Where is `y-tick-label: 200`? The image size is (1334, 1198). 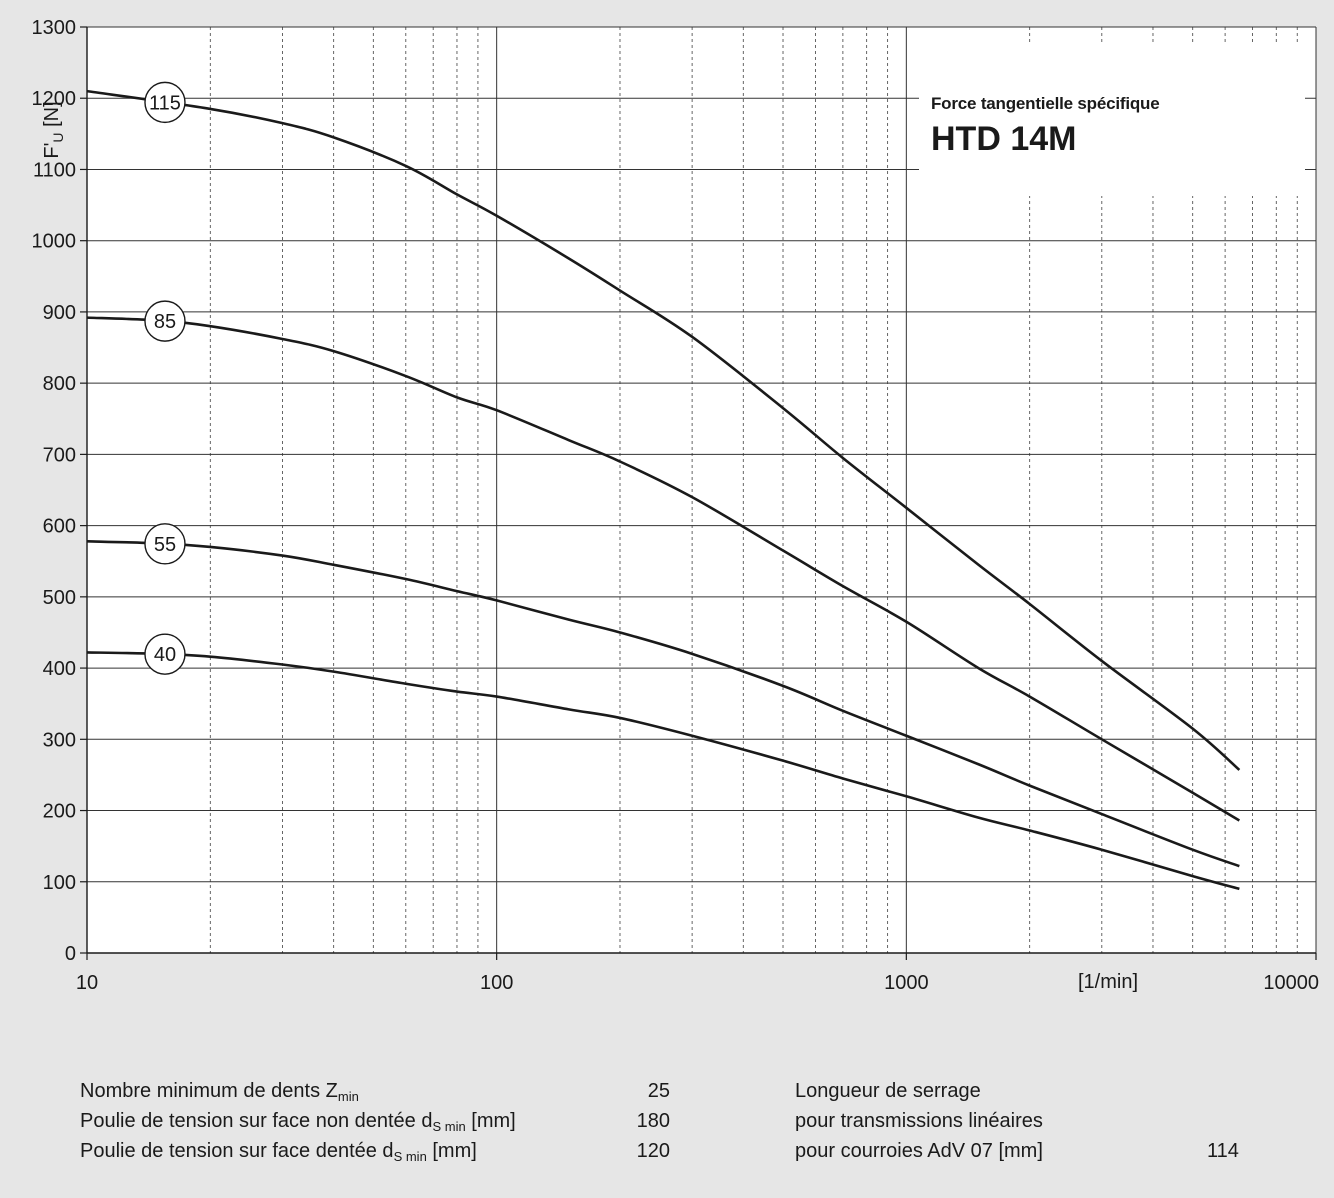 y-tick-label: 200 is located at coordinates (59, 812).